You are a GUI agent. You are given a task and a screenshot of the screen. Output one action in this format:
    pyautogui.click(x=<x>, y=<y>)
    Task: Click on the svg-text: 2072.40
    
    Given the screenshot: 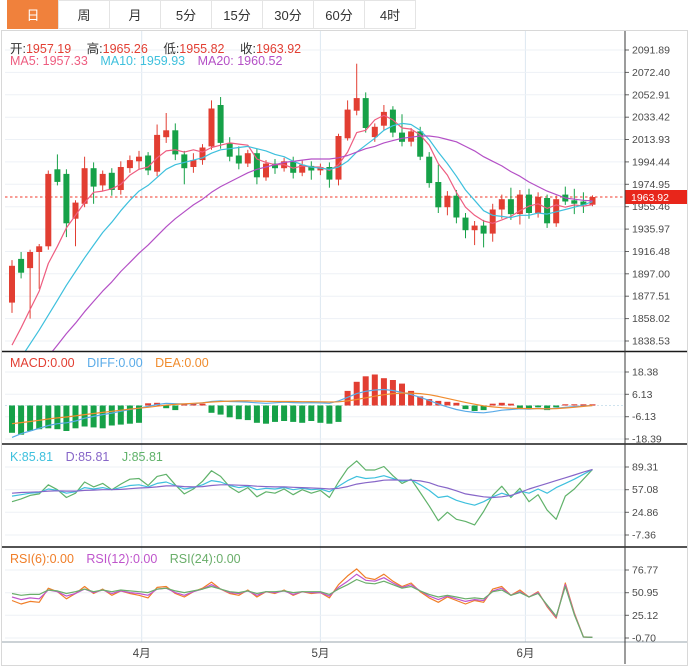 What is the action you would take?
    pyautogui.click(x=651, y=73)
    